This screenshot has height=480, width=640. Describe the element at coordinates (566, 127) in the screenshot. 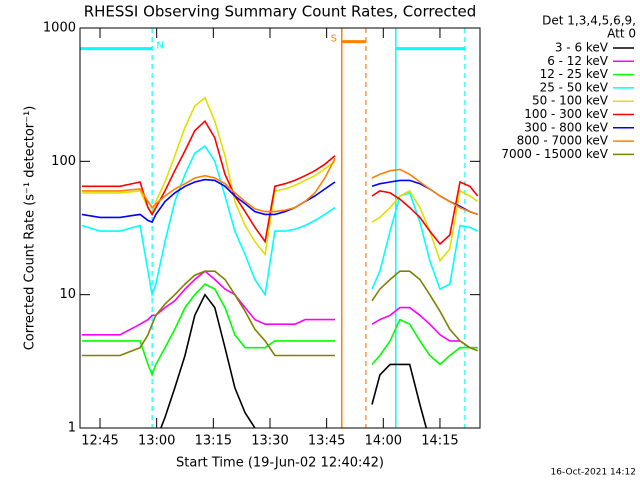

I see `legend-label: 300 - 800 keV` at that location.